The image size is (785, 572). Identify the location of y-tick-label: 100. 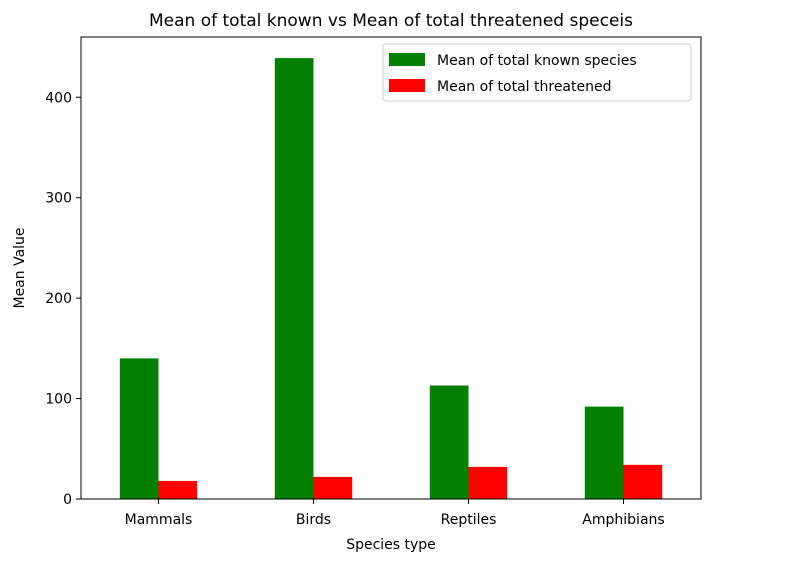
(58, 400).